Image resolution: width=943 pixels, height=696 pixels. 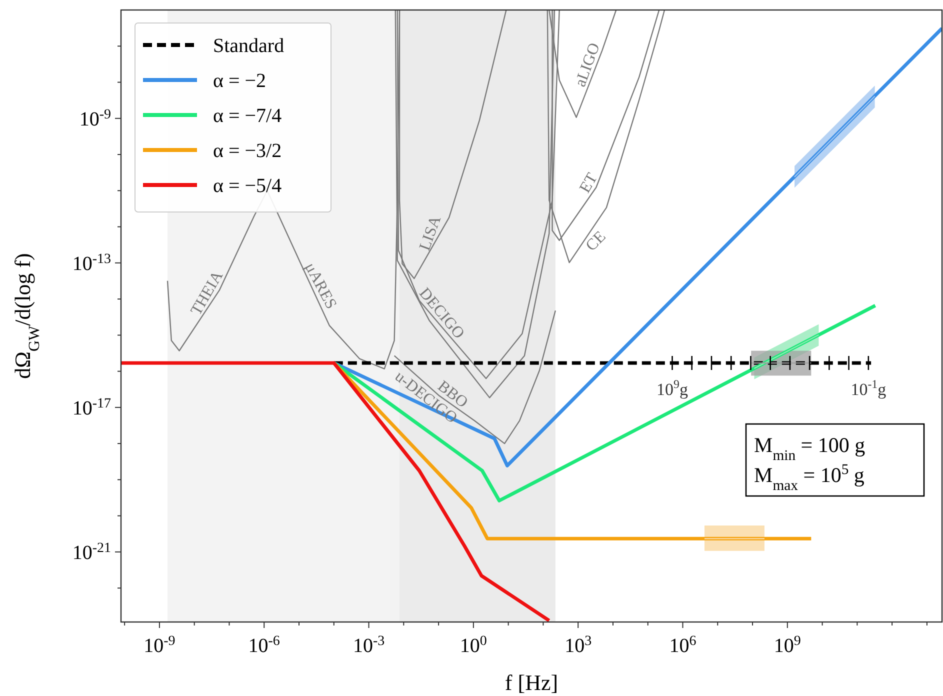 What do you see at coordinates (473, 645) in the screenshot?
I see `x-tick-label: 10$^{0}$` at bounding box center [473, 645].